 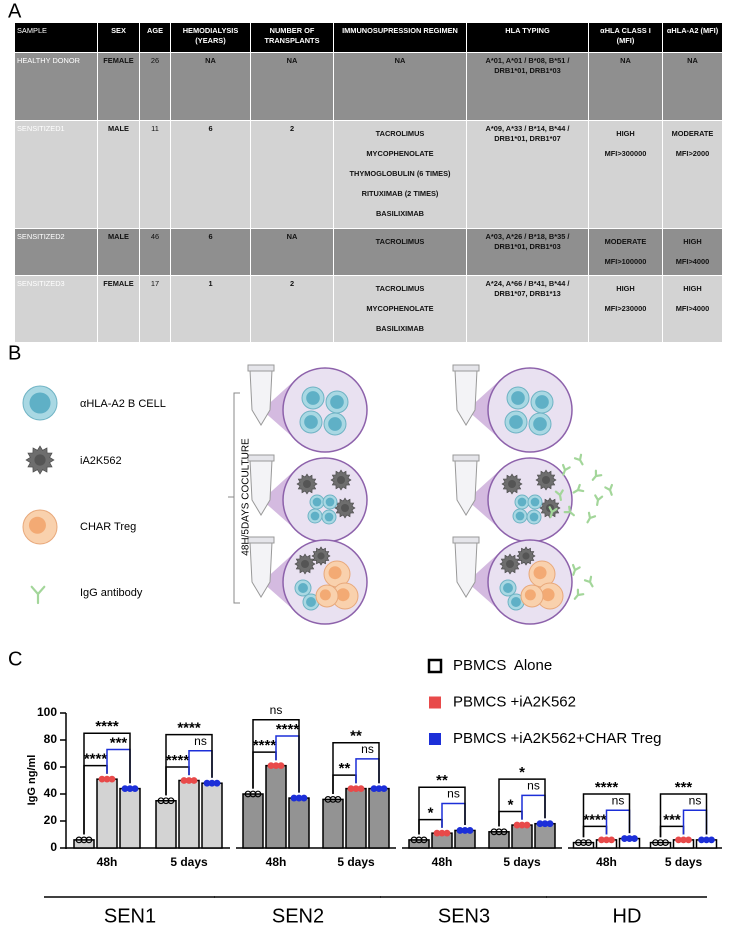 What do you see at coordinates (627, 916) in the screenshot?
I see `group-label: HD` at bounding box center [627, 916].